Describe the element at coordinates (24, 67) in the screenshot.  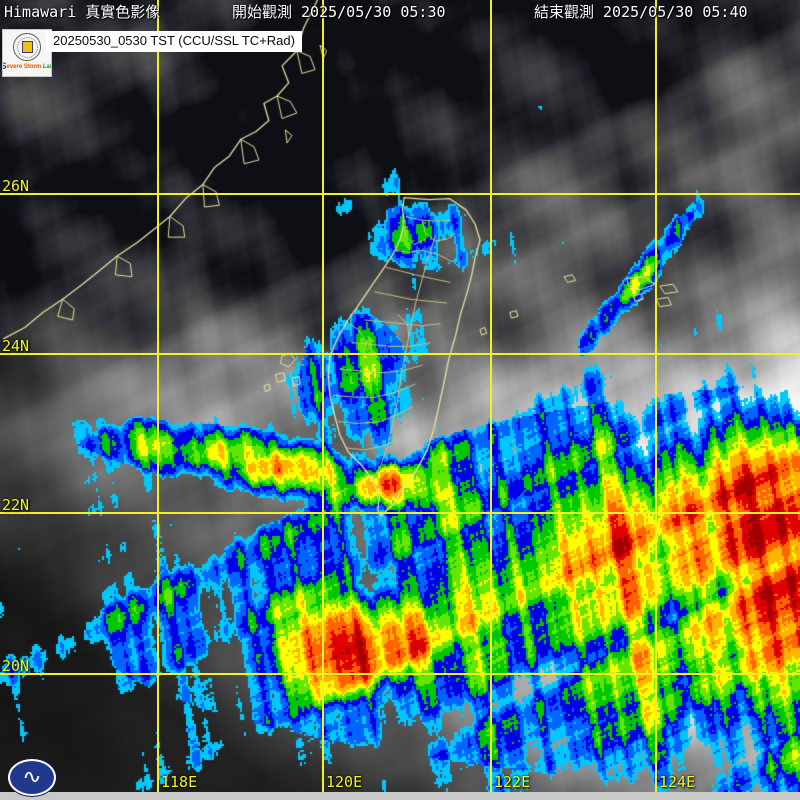
I see `wordmark-middle: evere Storm` at that location.